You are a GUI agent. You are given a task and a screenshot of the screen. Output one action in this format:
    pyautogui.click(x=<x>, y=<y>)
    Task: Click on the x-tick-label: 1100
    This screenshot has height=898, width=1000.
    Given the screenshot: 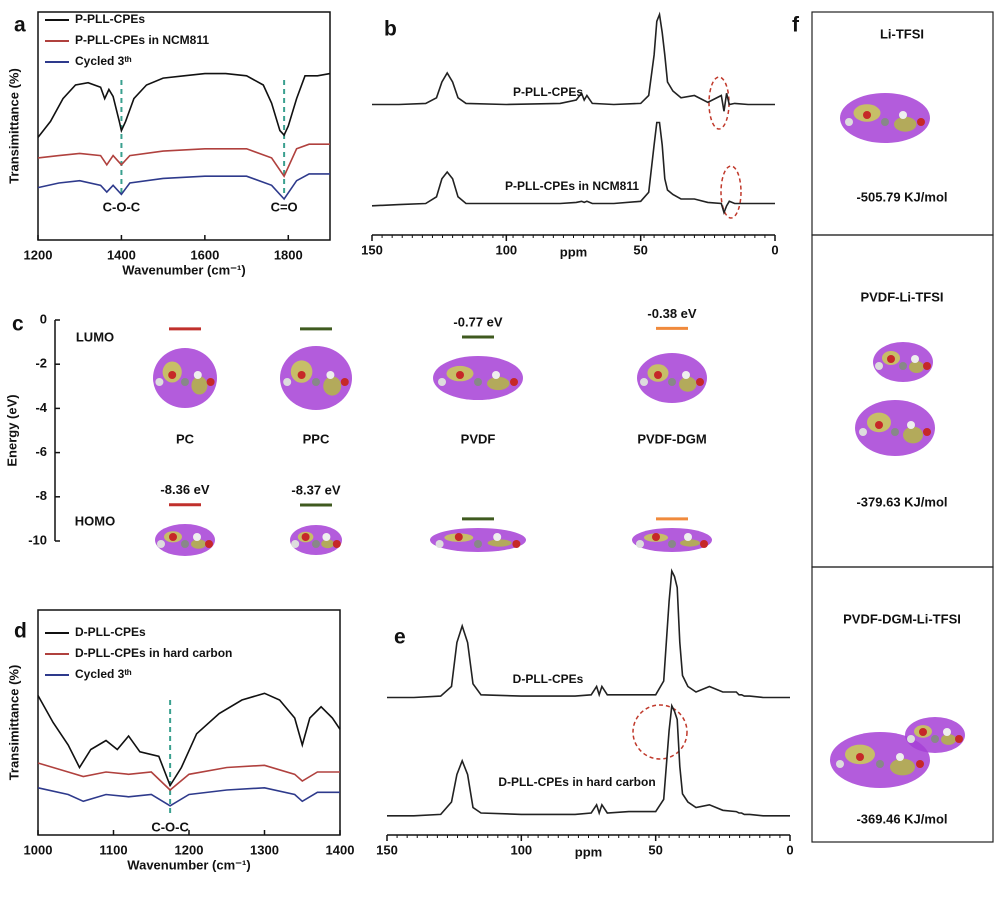 What is the action you would take?
    pyautogui.click(x=113, y=849)
    